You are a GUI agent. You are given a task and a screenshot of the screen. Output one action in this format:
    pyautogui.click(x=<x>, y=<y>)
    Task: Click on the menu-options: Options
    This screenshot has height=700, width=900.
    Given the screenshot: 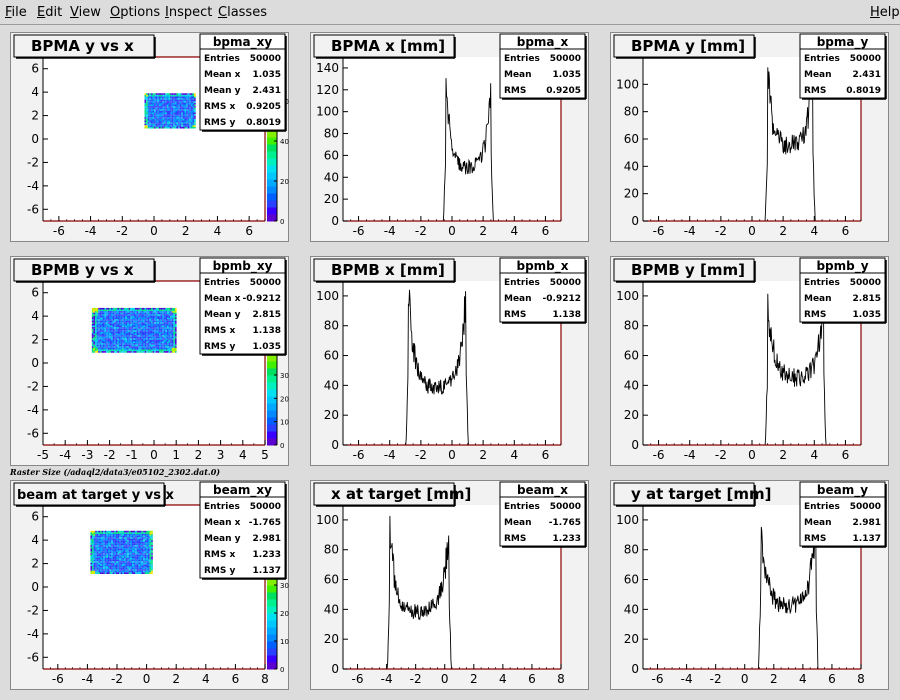 What is the action you would take?
    pyautogui.click(x=135, y=12)
    